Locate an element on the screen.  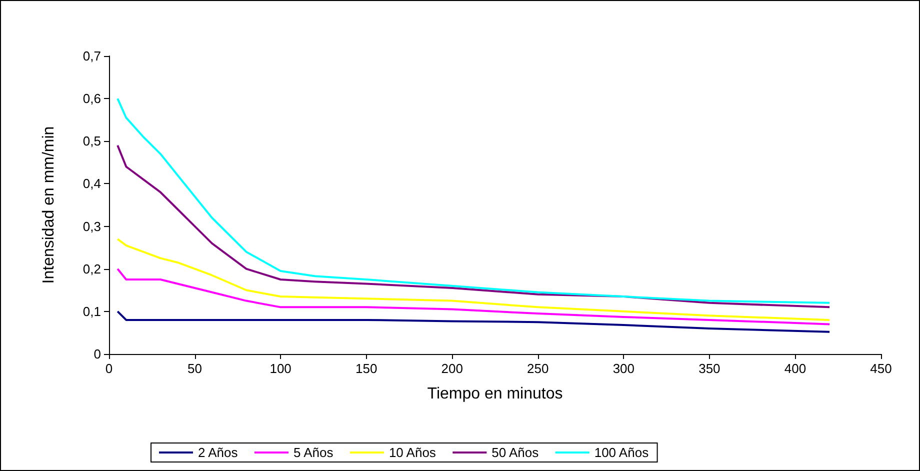
y-tick-label: 0,6 is located at coordinates (91, 98).